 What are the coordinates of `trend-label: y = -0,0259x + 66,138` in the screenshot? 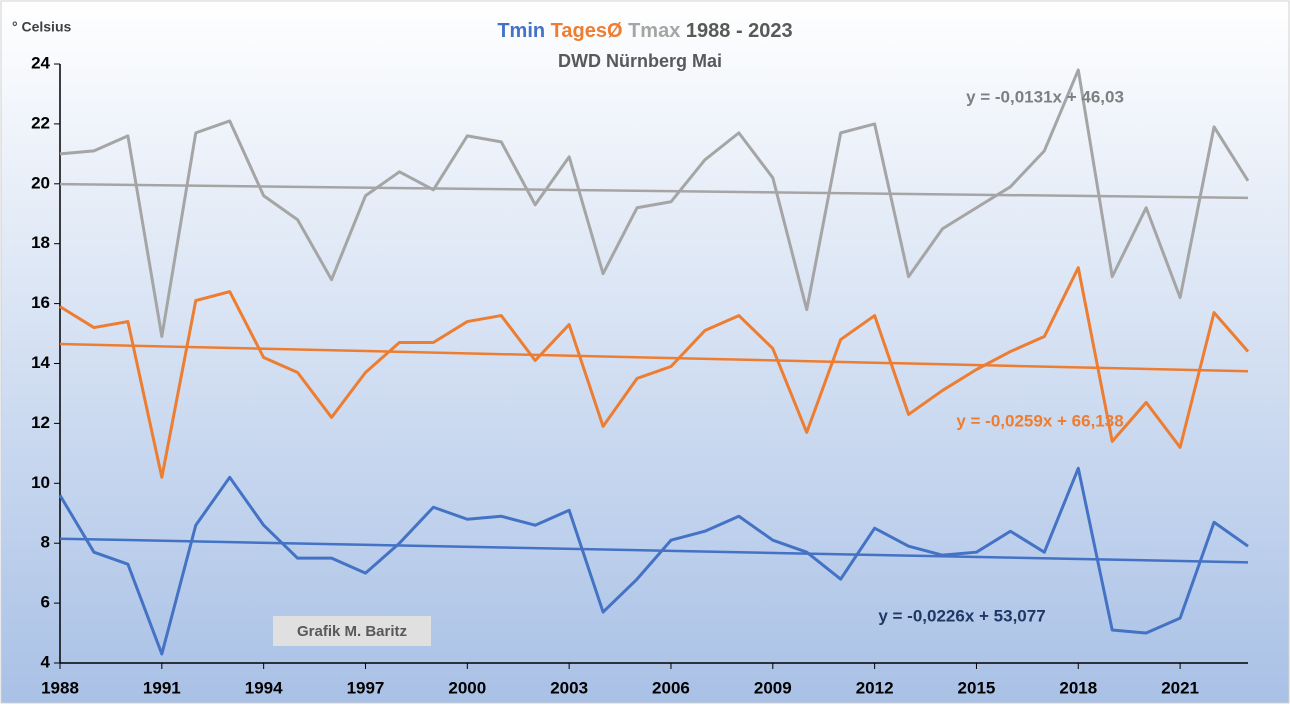 It's located at (1039, 420).